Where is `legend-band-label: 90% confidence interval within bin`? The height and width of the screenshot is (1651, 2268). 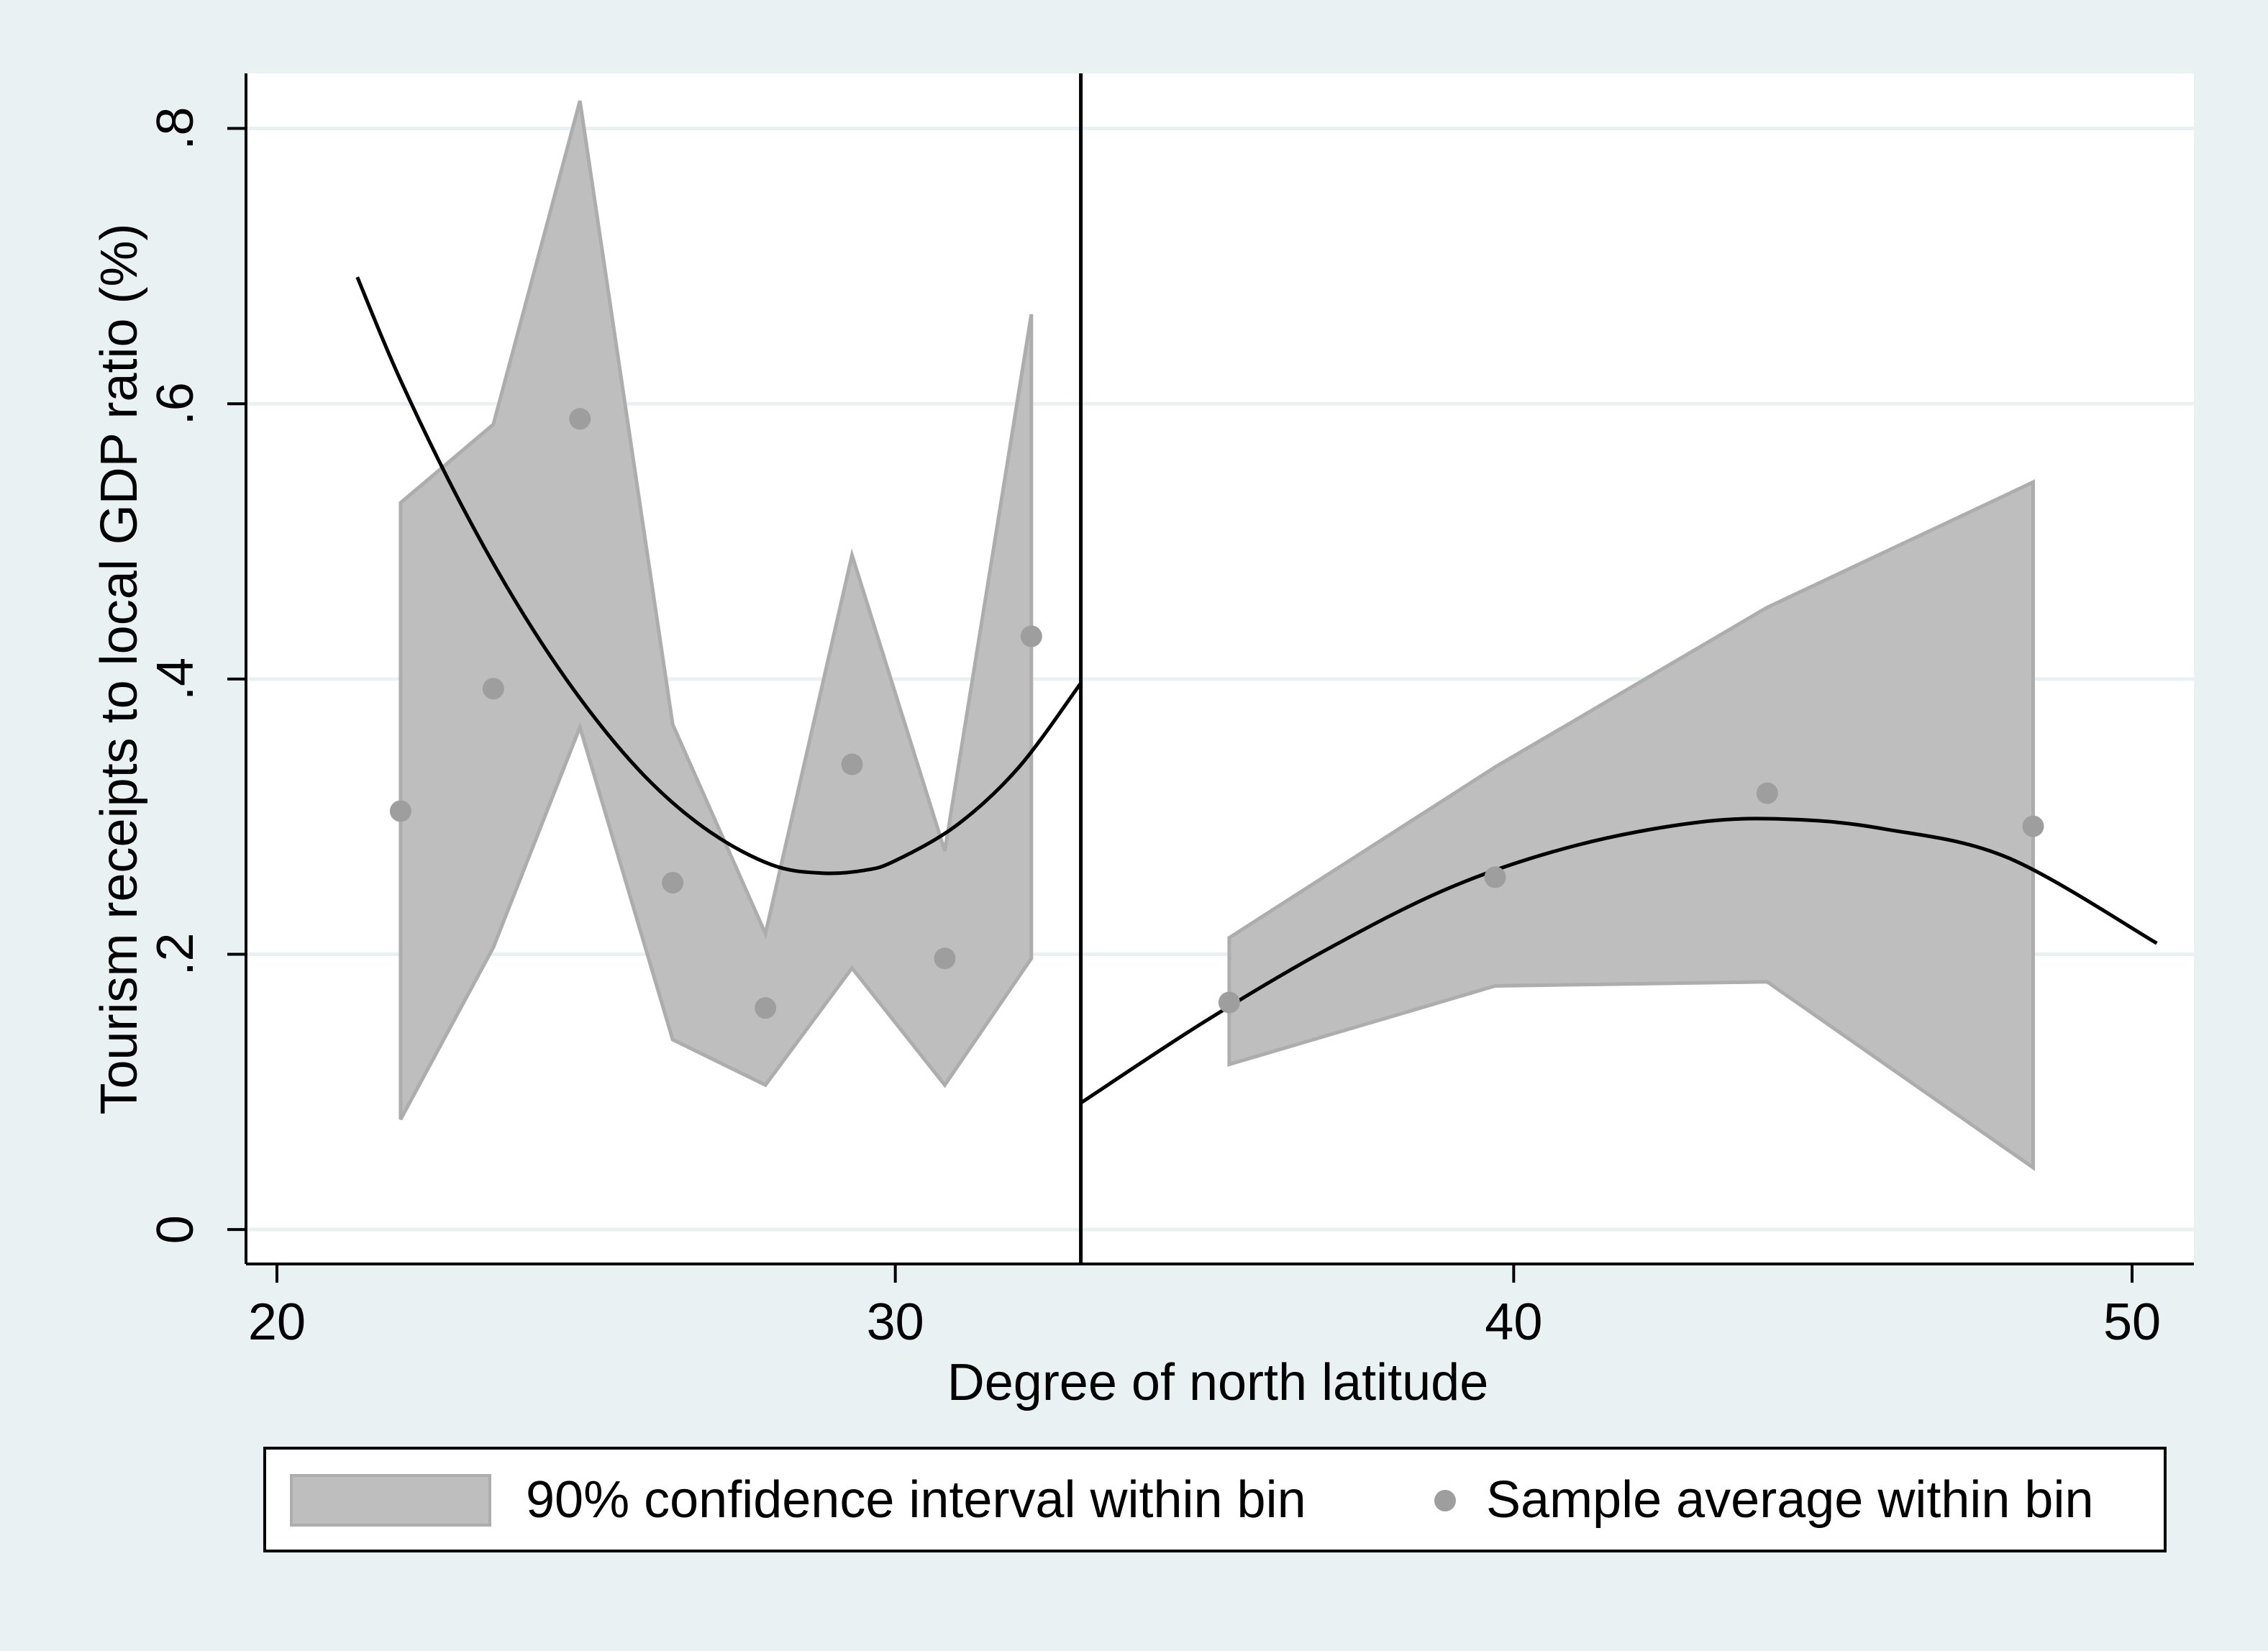 legend-band-label: 90% confidence interval within bin is located at coordinates (916, 1500).